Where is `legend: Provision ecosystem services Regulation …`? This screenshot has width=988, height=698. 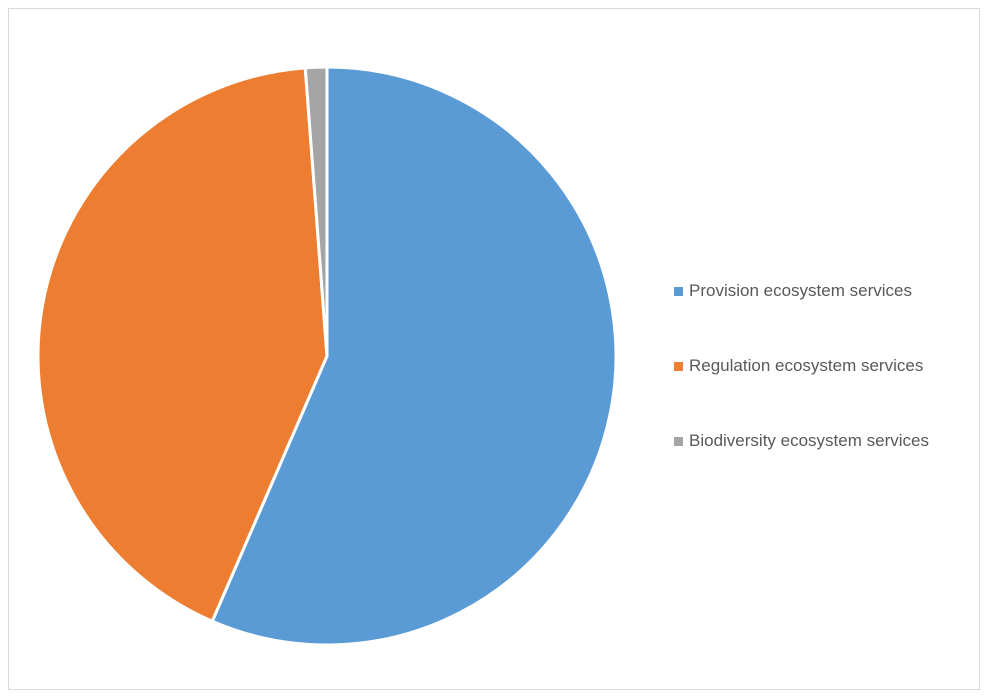
legend: Provision ecosystem services Regulation … is located at coordinates (824, 391).